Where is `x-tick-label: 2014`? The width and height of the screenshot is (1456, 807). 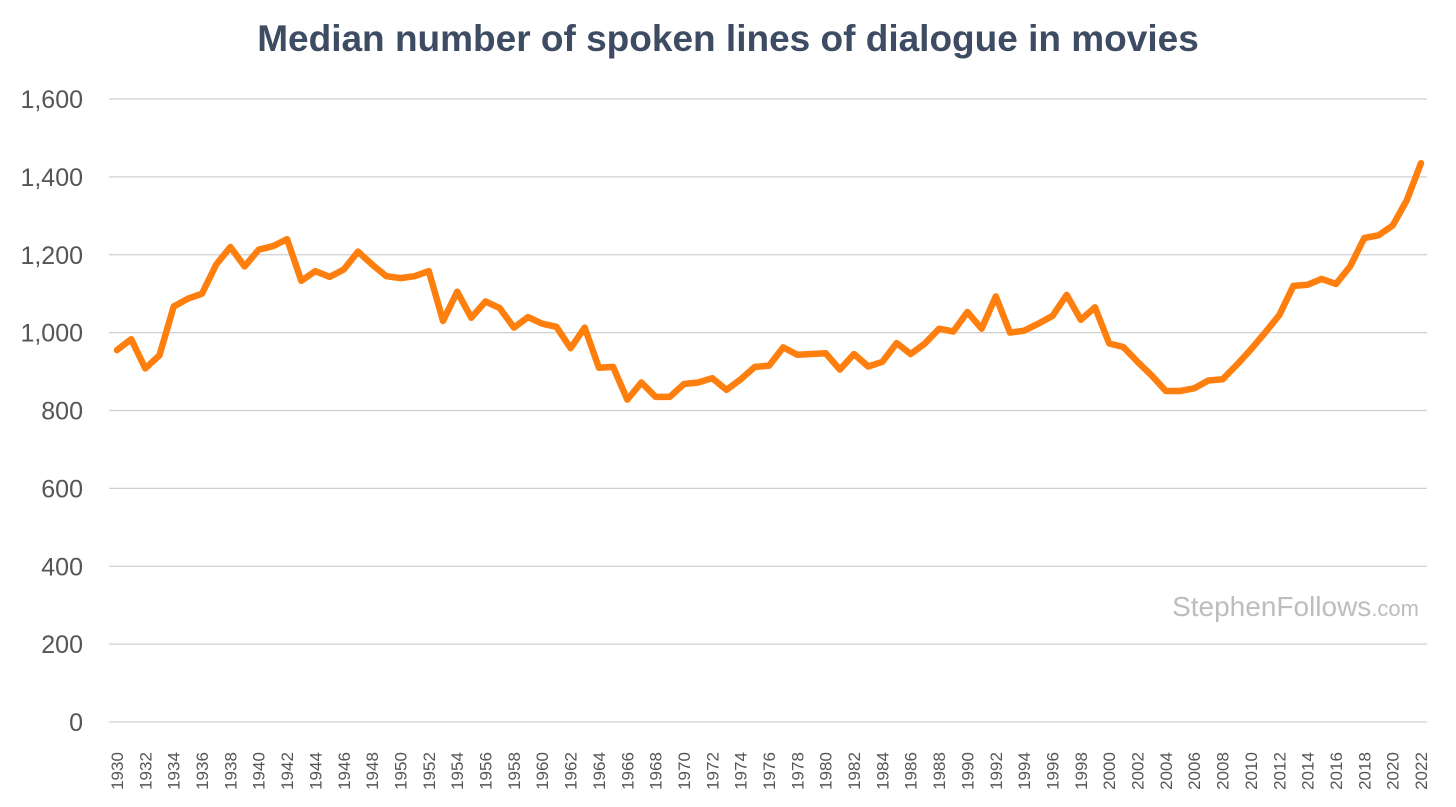 x-tick-label: 2014 is located at coordinates (1308, 771).